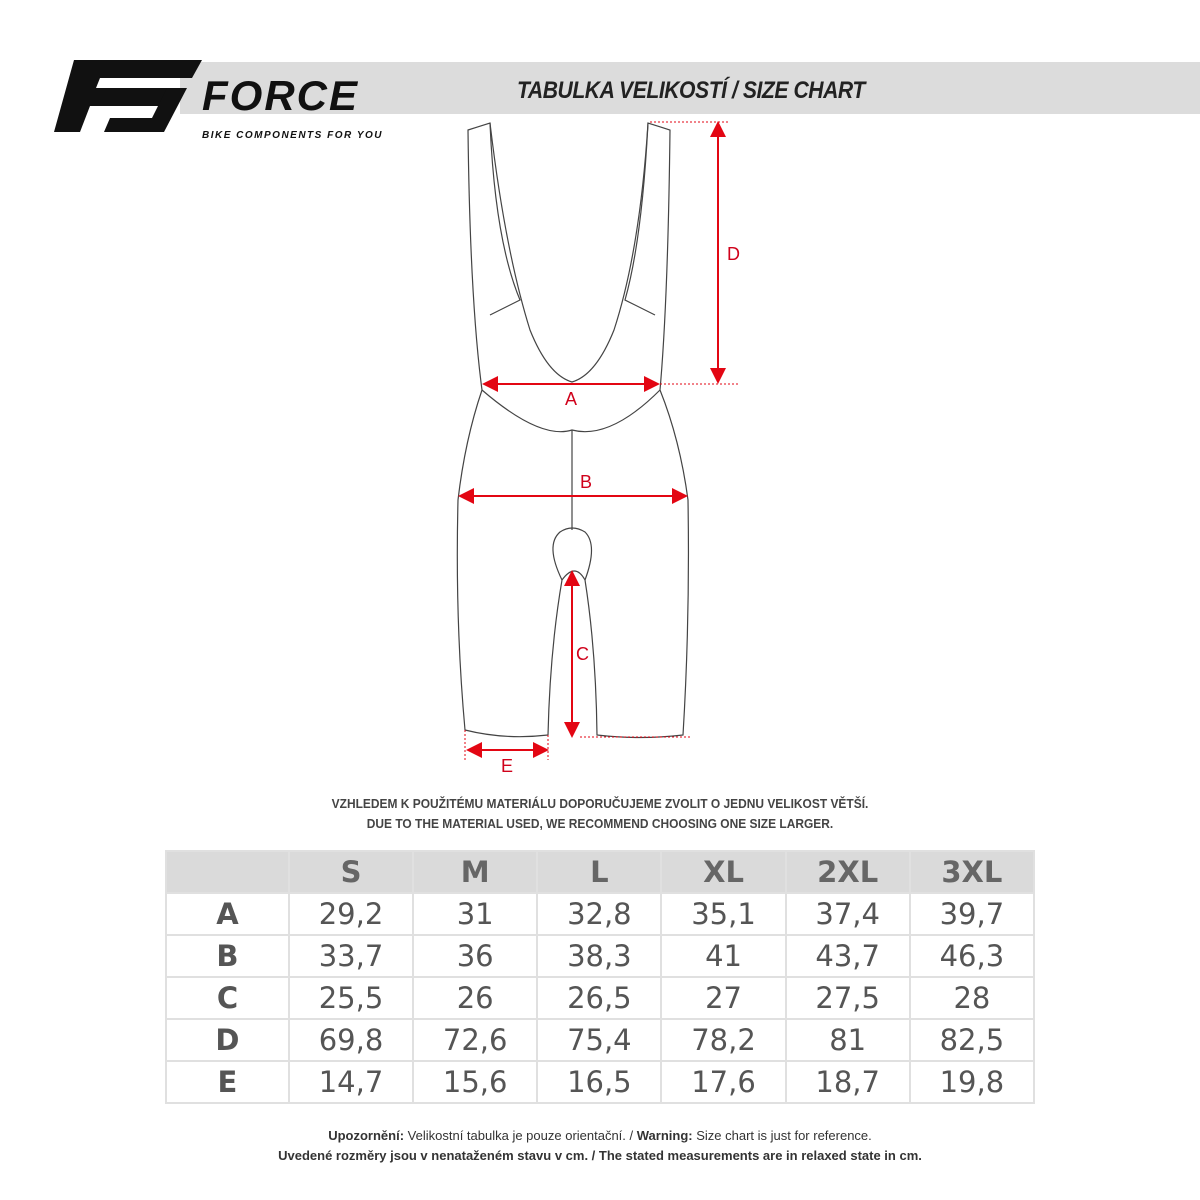 Image resolution: width=1200 pixels, height=1200 pixels. What do you see at coordinates (972, 872) in the screenshot?
I see `header-cell: 3XL` at bounding box center [972, 872].